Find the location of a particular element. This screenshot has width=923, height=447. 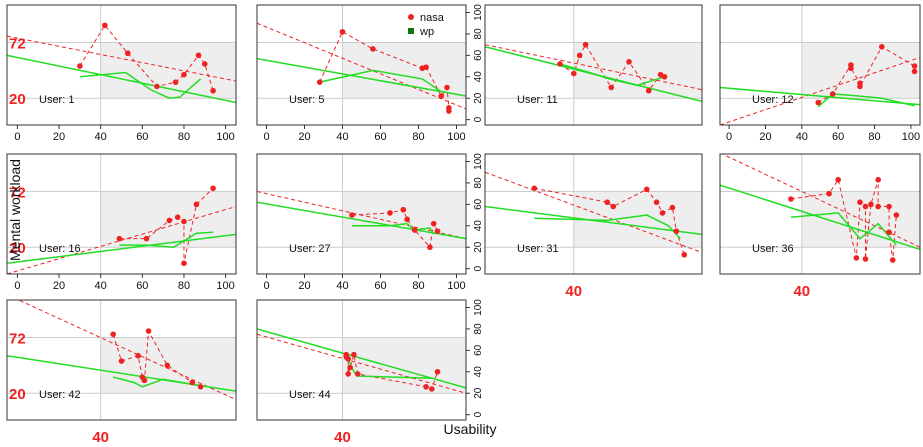

x-tick-label: 80 is located at coordinates (184, 286).